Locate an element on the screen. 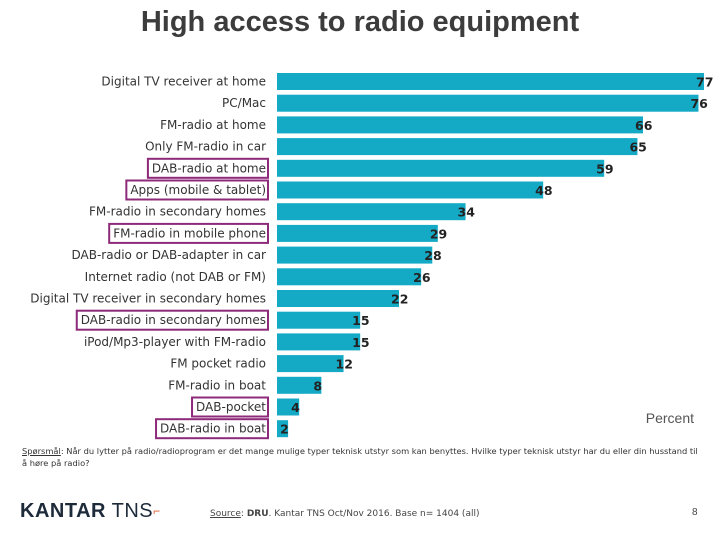 The height and width of the screenshot is (540, 720). category-label-15: DAB-pocket is located at coordinates (231, 407).